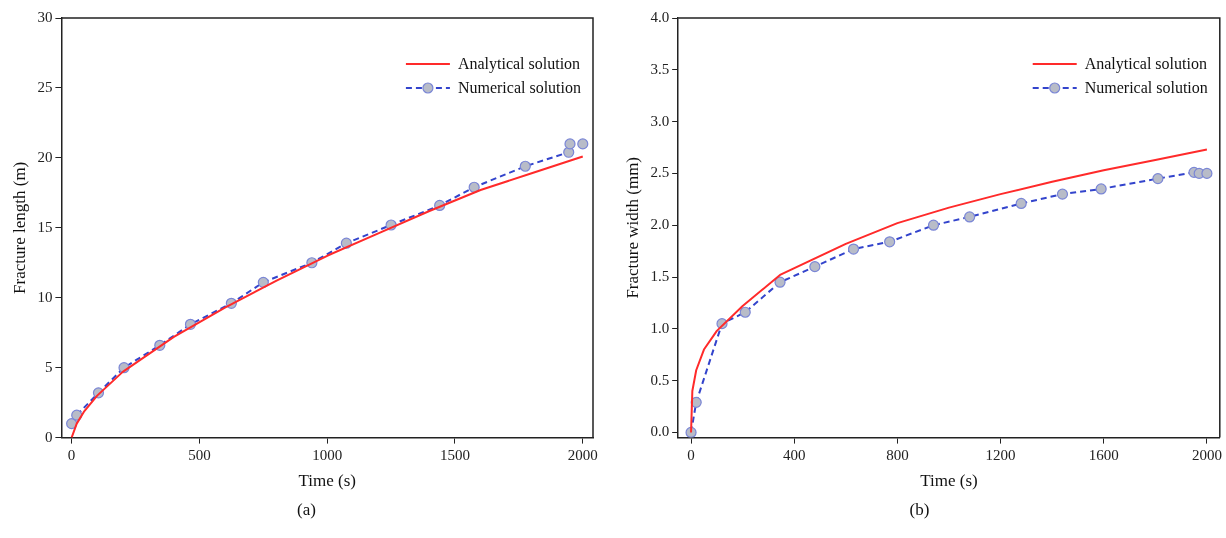 Image resolution: width=1226 pixels, height=538 pixels. I want to click on x-tick-label: 800, so click(897, 454).